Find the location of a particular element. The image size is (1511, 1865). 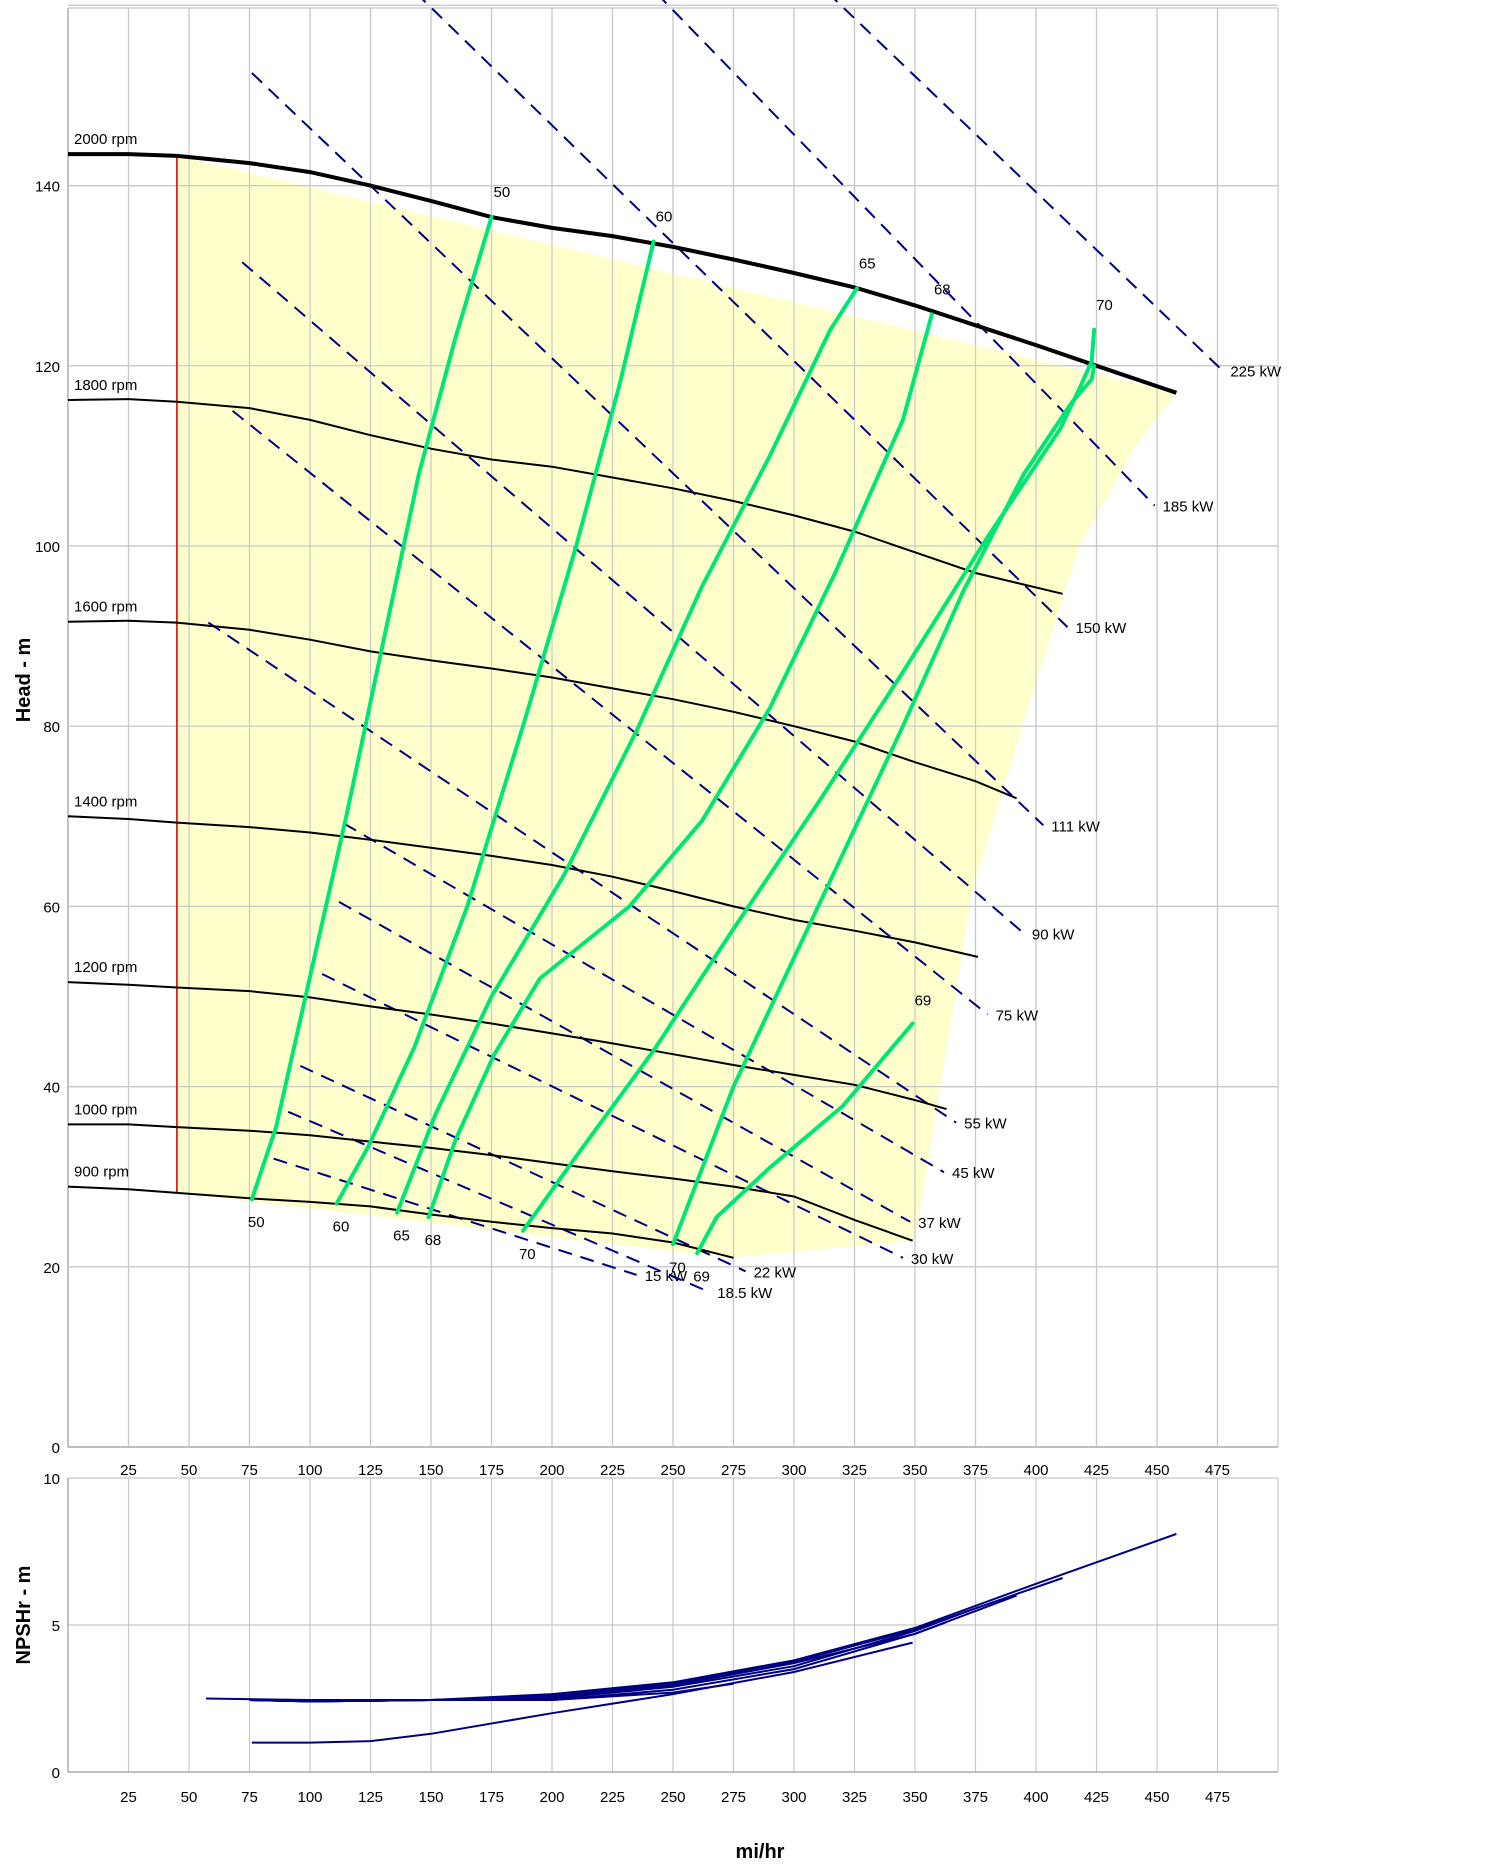

power-curve-label: 18.5 kW is located at coordinates (745, 1293).